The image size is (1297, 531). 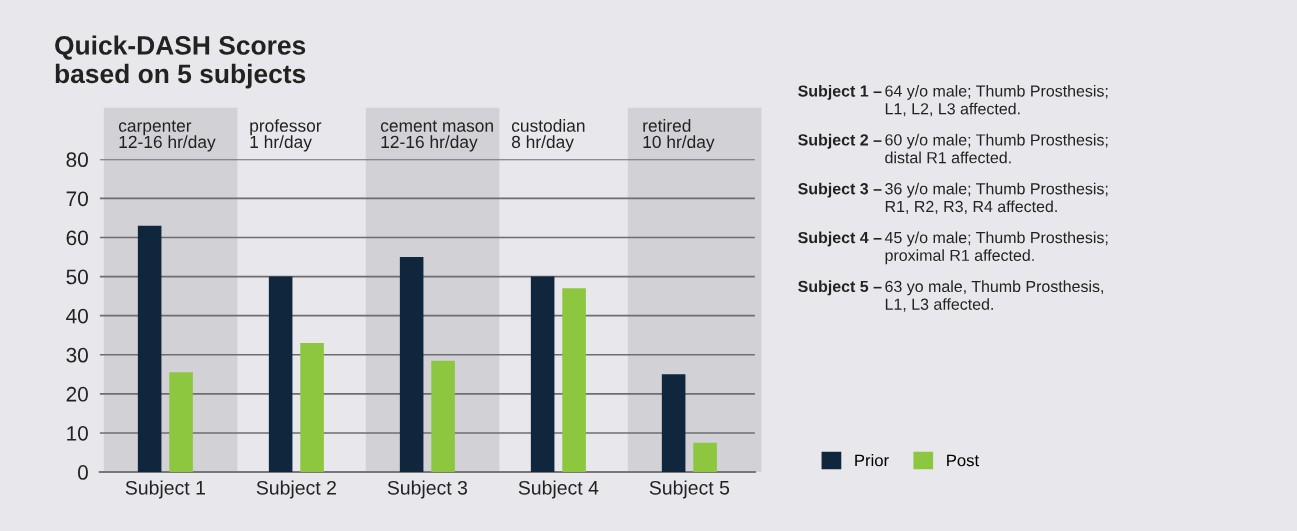 I want to click on y-tick-label: 10, so click(x=77, y=433).